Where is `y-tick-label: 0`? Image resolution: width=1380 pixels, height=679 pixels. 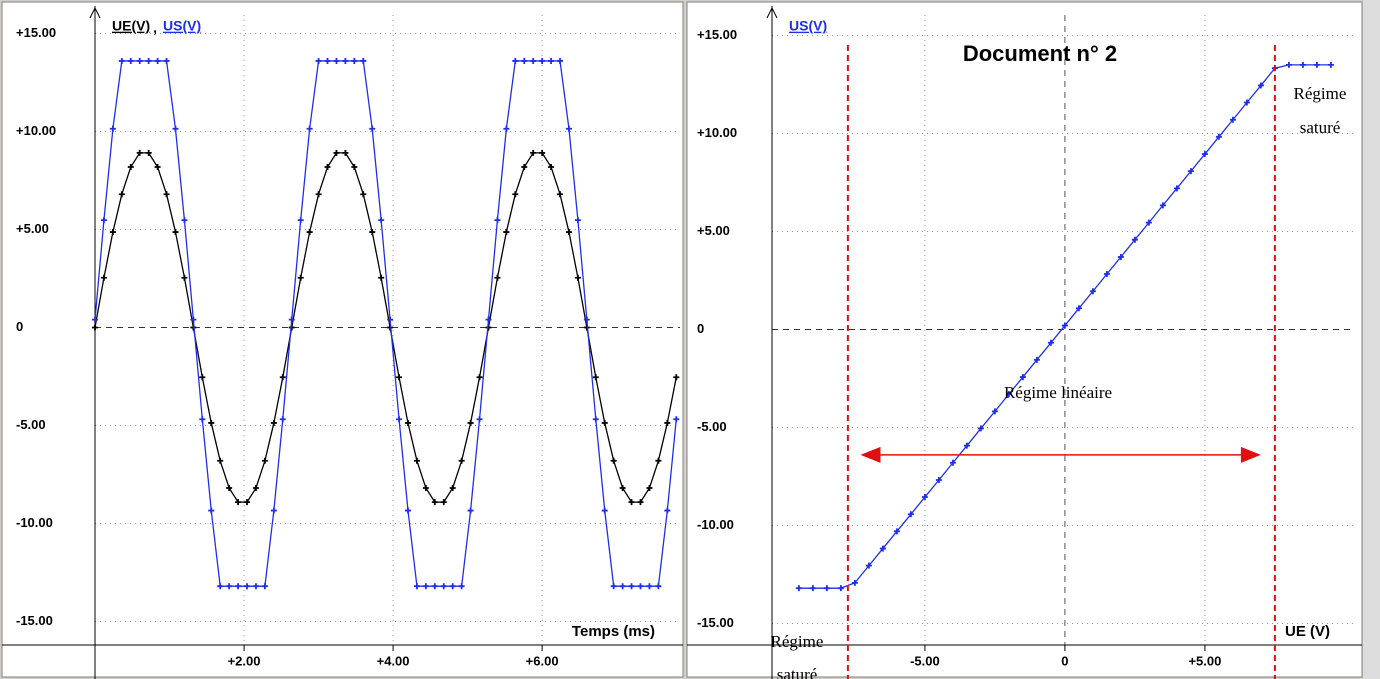
y-tick-label: 0 is located at coordinates (19, 326).